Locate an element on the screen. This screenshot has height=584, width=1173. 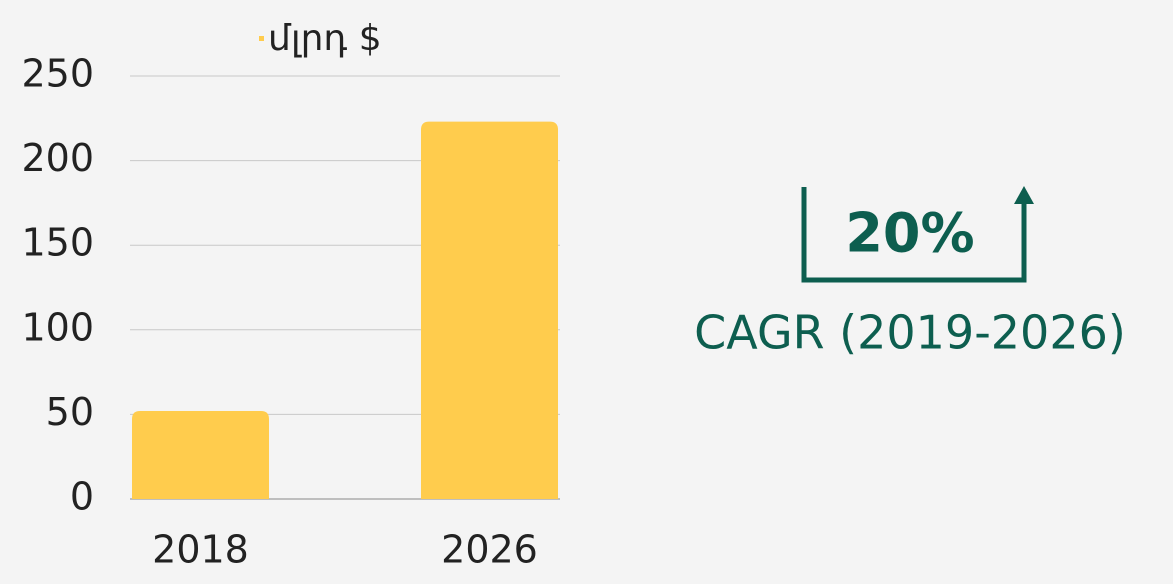
x-tick-label: 2018 is located at coordinates (200, 550).